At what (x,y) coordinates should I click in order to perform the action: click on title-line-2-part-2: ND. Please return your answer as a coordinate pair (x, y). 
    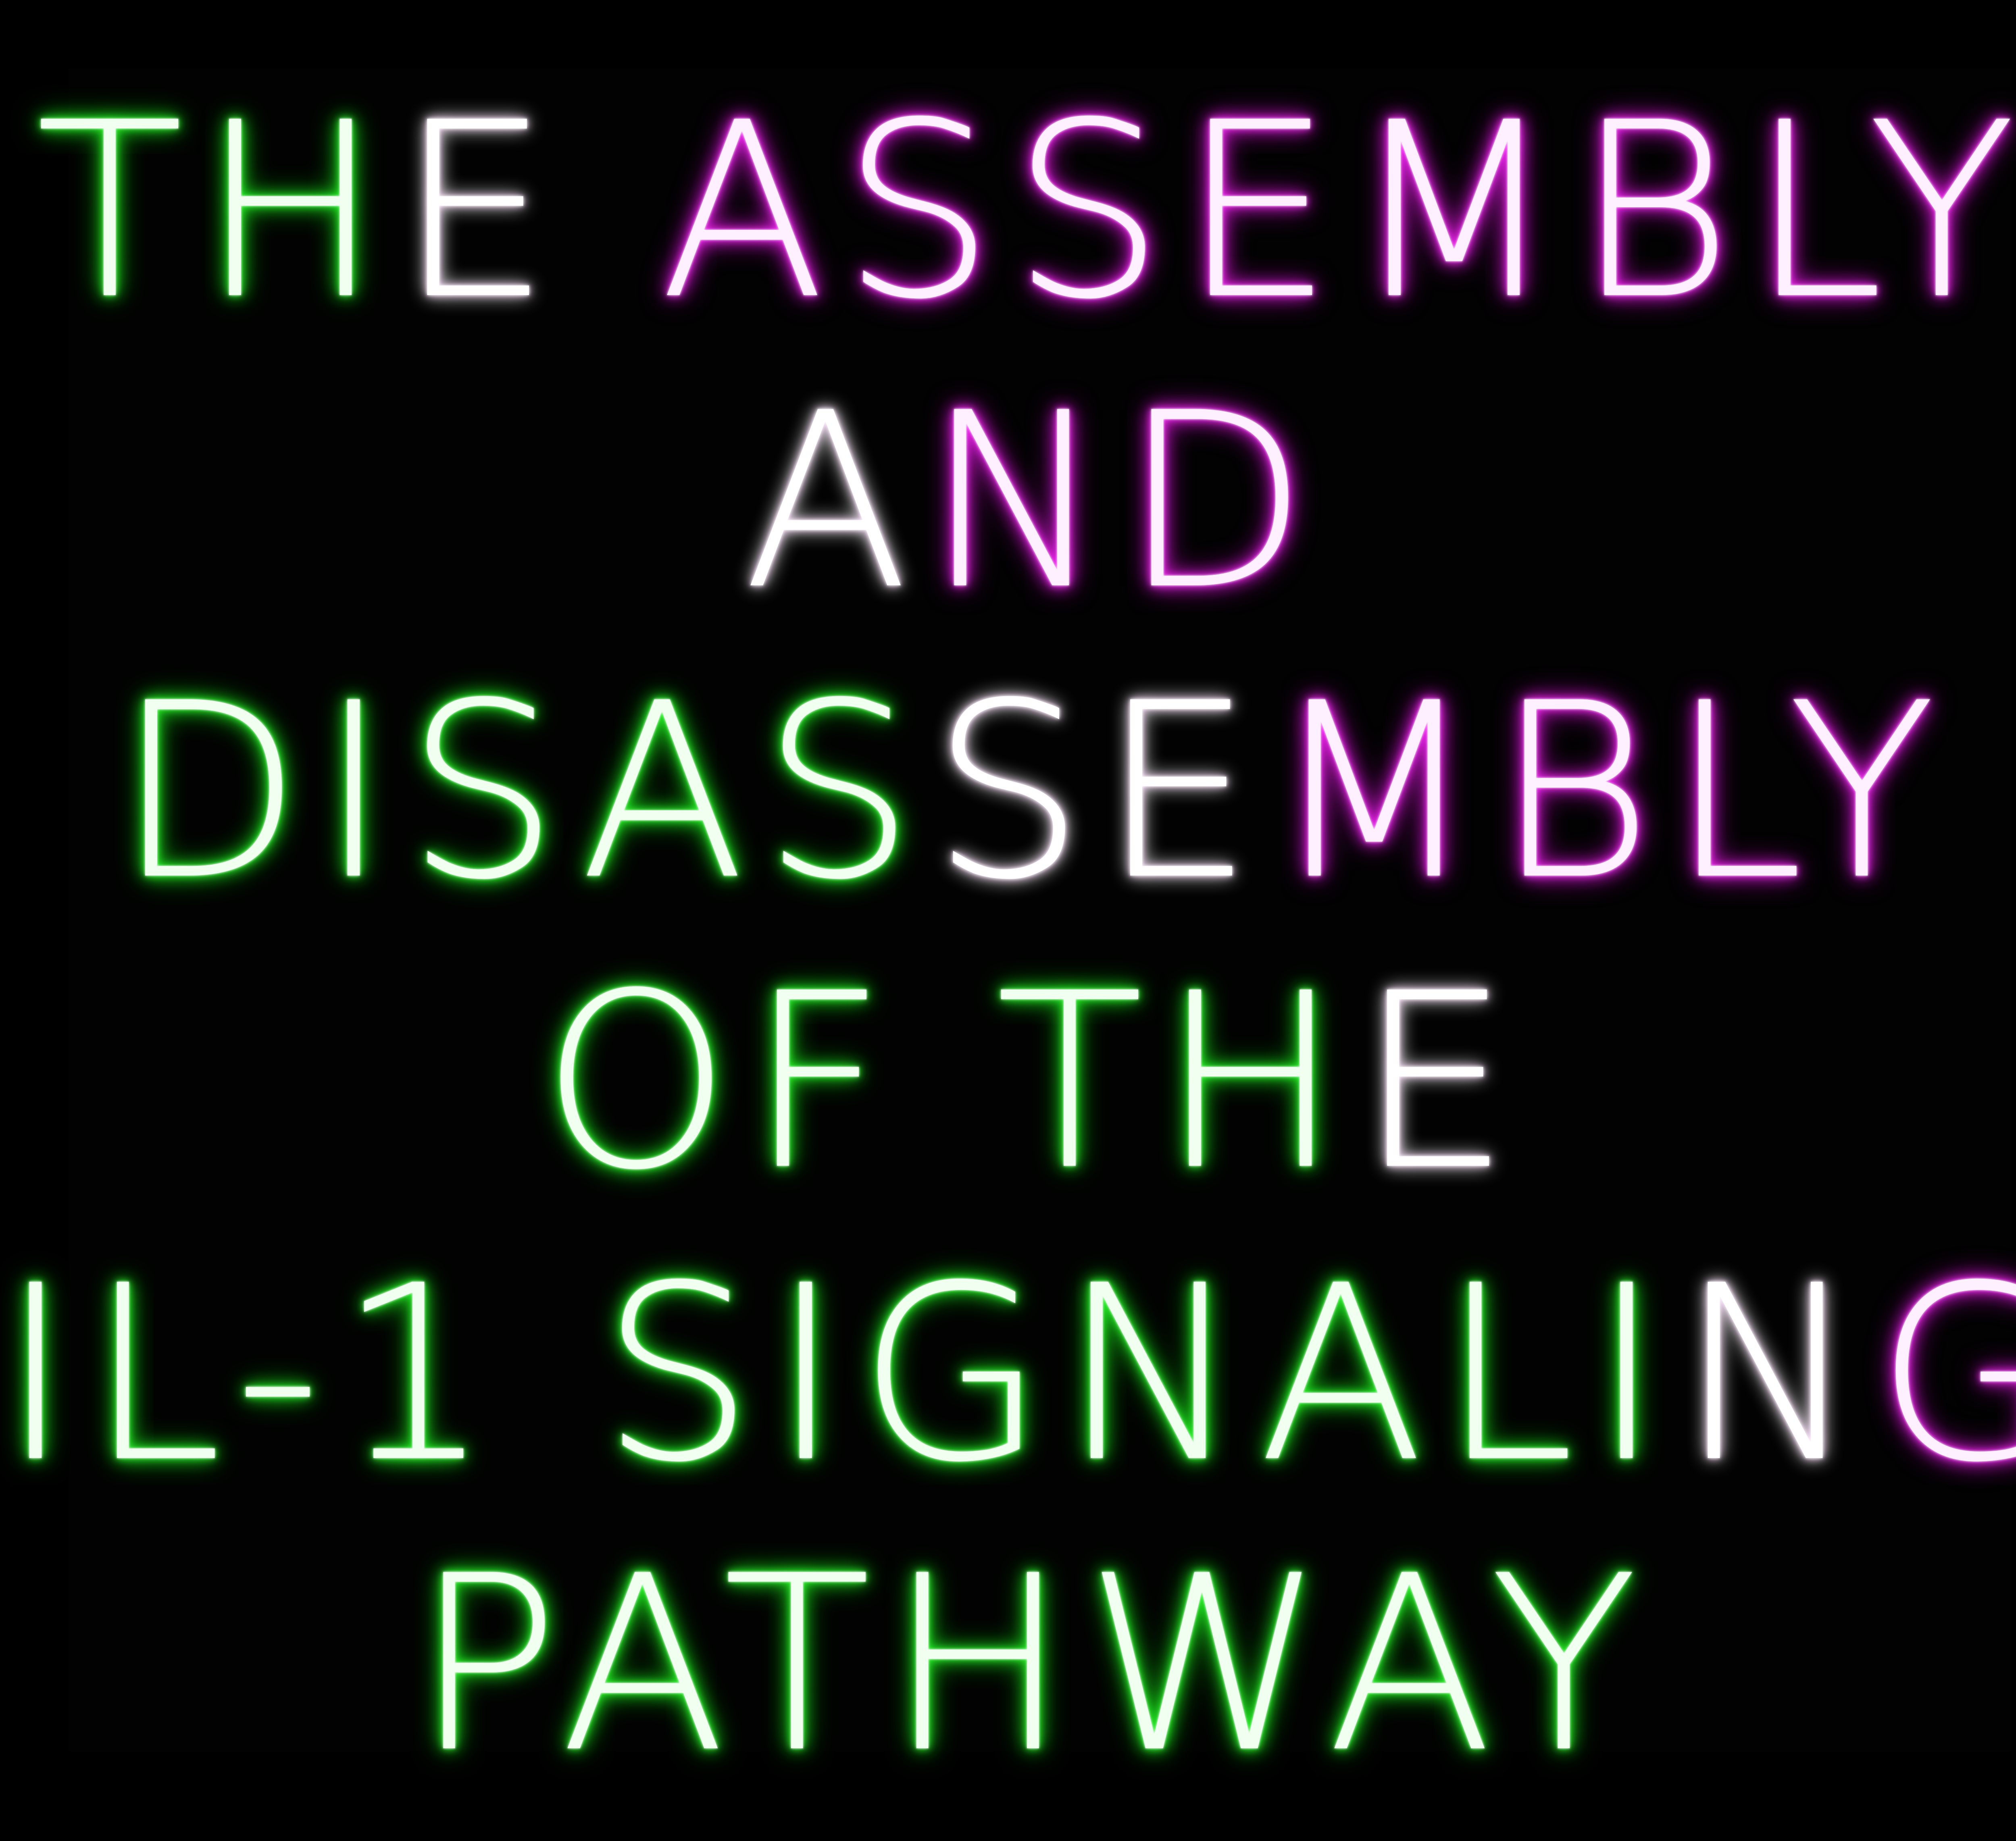
    Looking at the image, I should click on (1125, 502).